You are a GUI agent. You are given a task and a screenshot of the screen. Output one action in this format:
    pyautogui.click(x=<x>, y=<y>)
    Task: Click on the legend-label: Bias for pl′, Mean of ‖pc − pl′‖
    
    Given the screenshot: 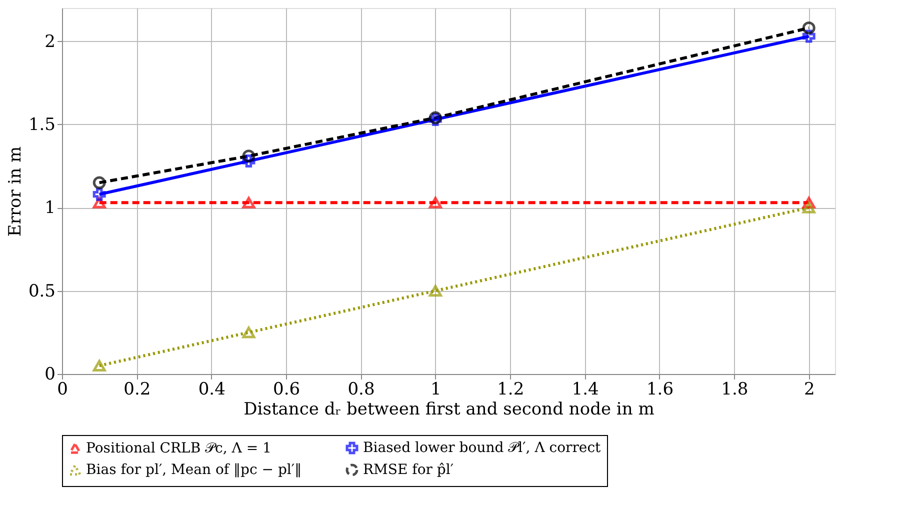 What is the action you would take?
    pyautogui.click(x=194, y=470)
    